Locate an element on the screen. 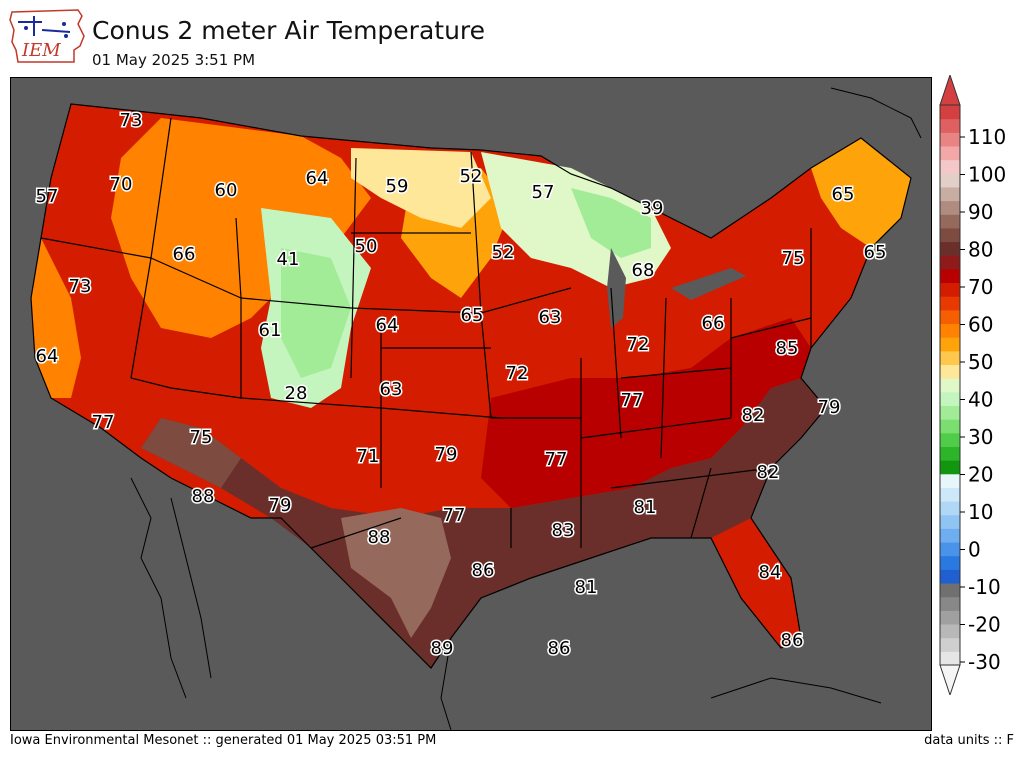 The width and height of the screenshot is (1024, 768). hot-region-texas is located at coordinates (396, 573).